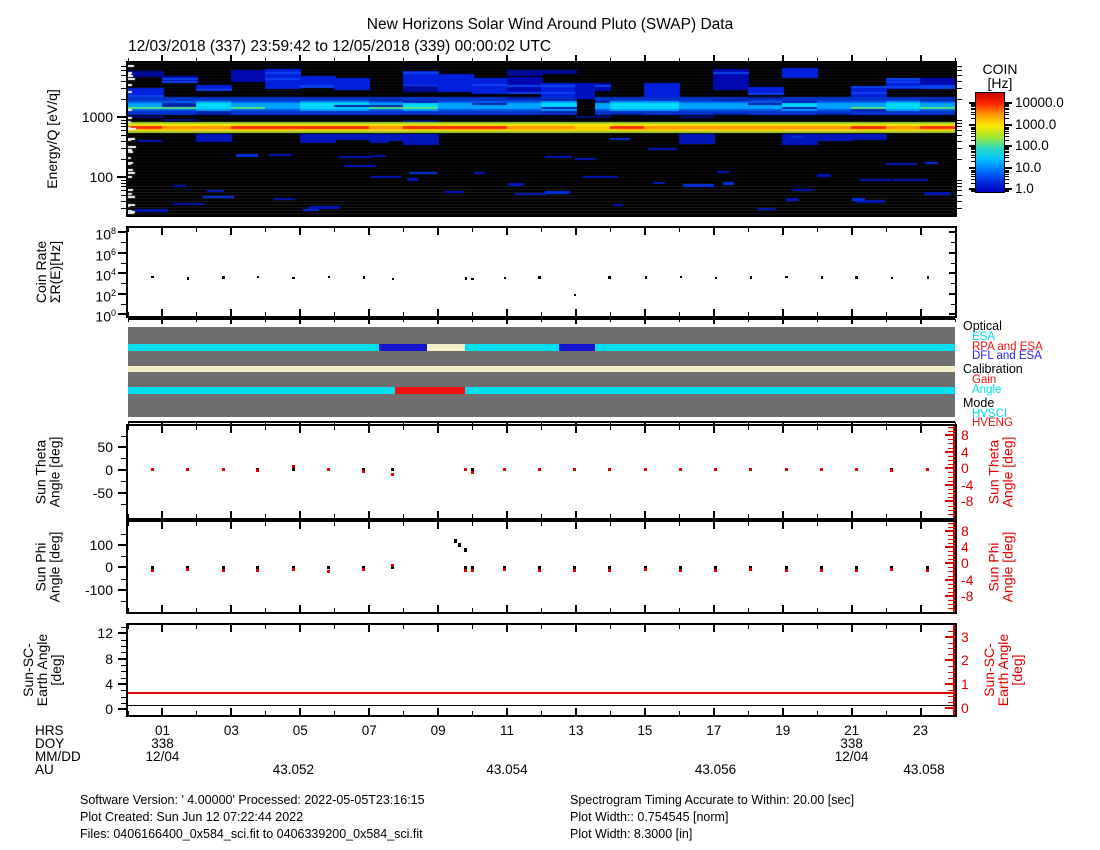 The width and height of the screenshot is (1100, 850). I want to click on phi-right-minor, so click(950, 608).